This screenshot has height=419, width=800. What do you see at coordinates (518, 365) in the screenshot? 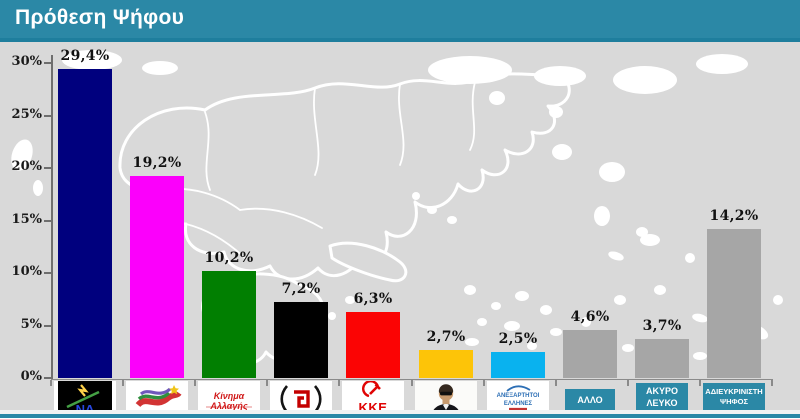
I see `bar-anexartitoi-ellines` at bounding box center [518, 365].